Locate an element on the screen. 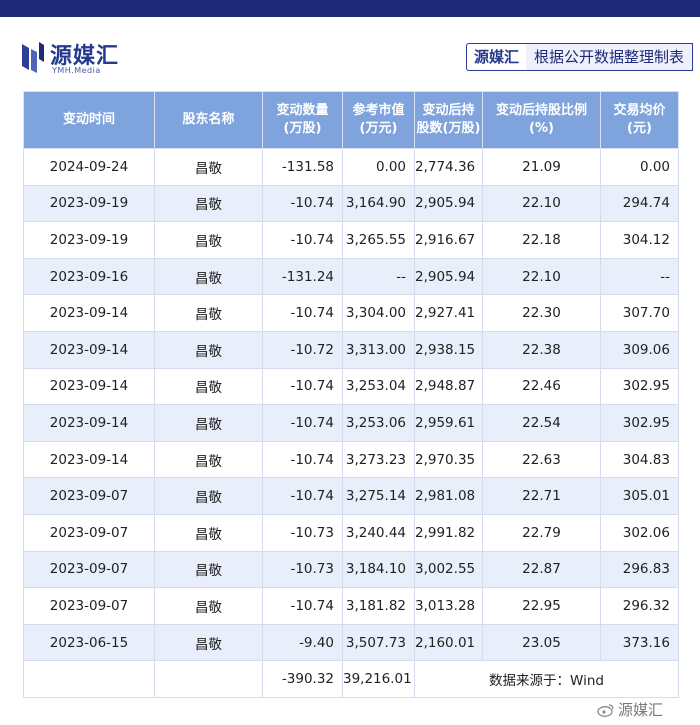  cell-avg-price: 296.32 is located at coordinates (639, 606).